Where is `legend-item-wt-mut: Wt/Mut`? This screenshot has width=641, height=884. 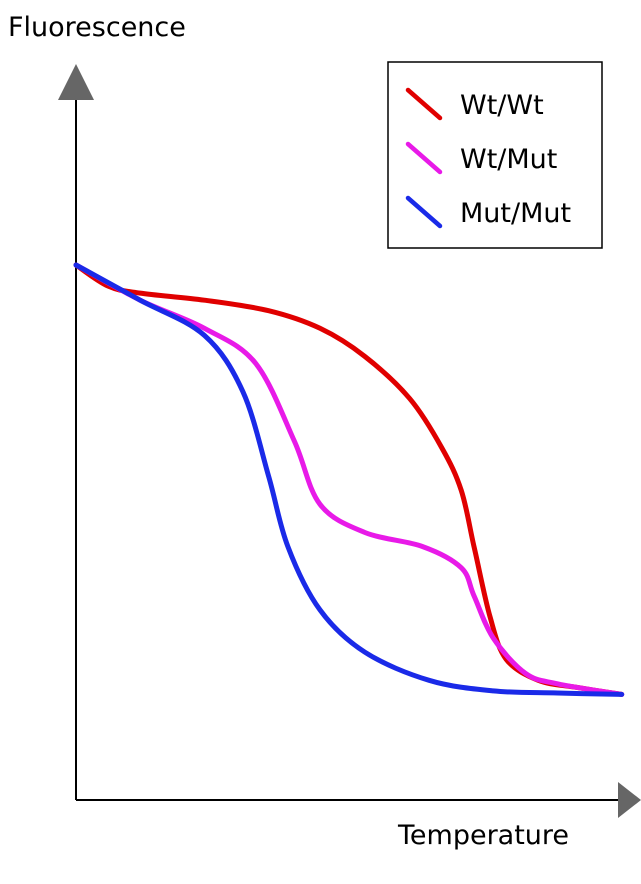 legend-item-wt-mut: Wt/Mut is located at coordinates (481, 158).